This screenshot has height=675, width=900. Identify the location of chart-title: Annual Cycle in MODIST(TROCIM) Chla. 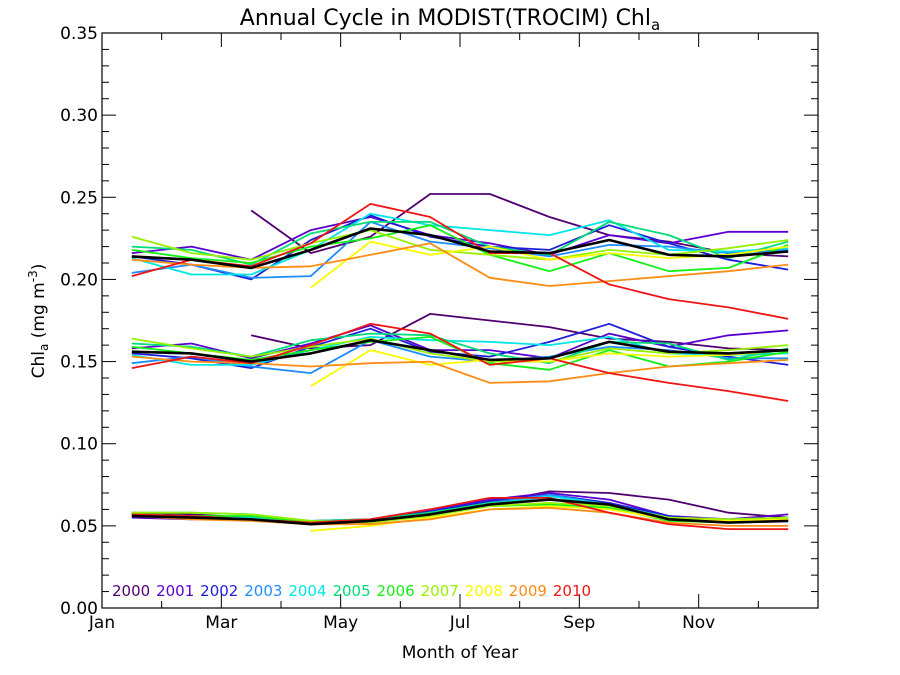
(450, 20).